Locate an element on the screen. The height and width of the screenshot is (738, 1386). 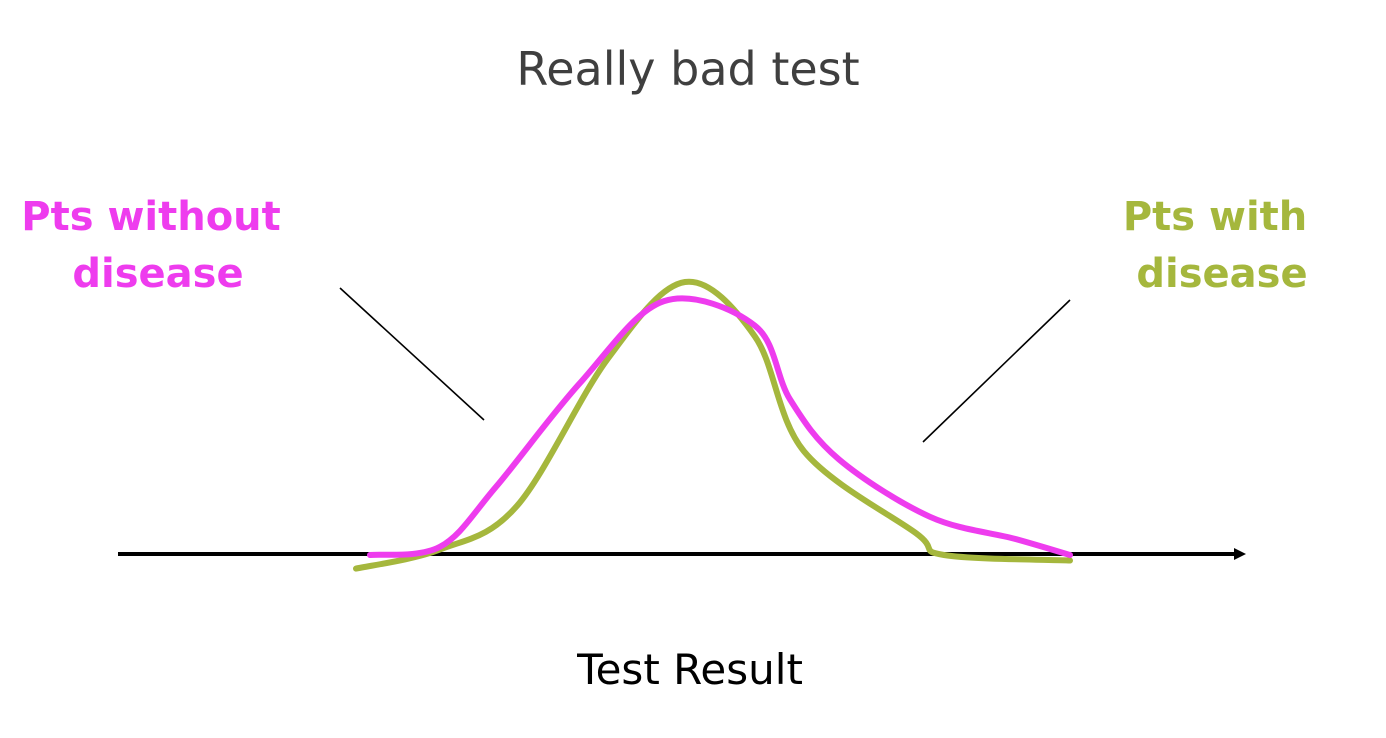
x-axis-label: Test Result is located at coordinates (689, 669).